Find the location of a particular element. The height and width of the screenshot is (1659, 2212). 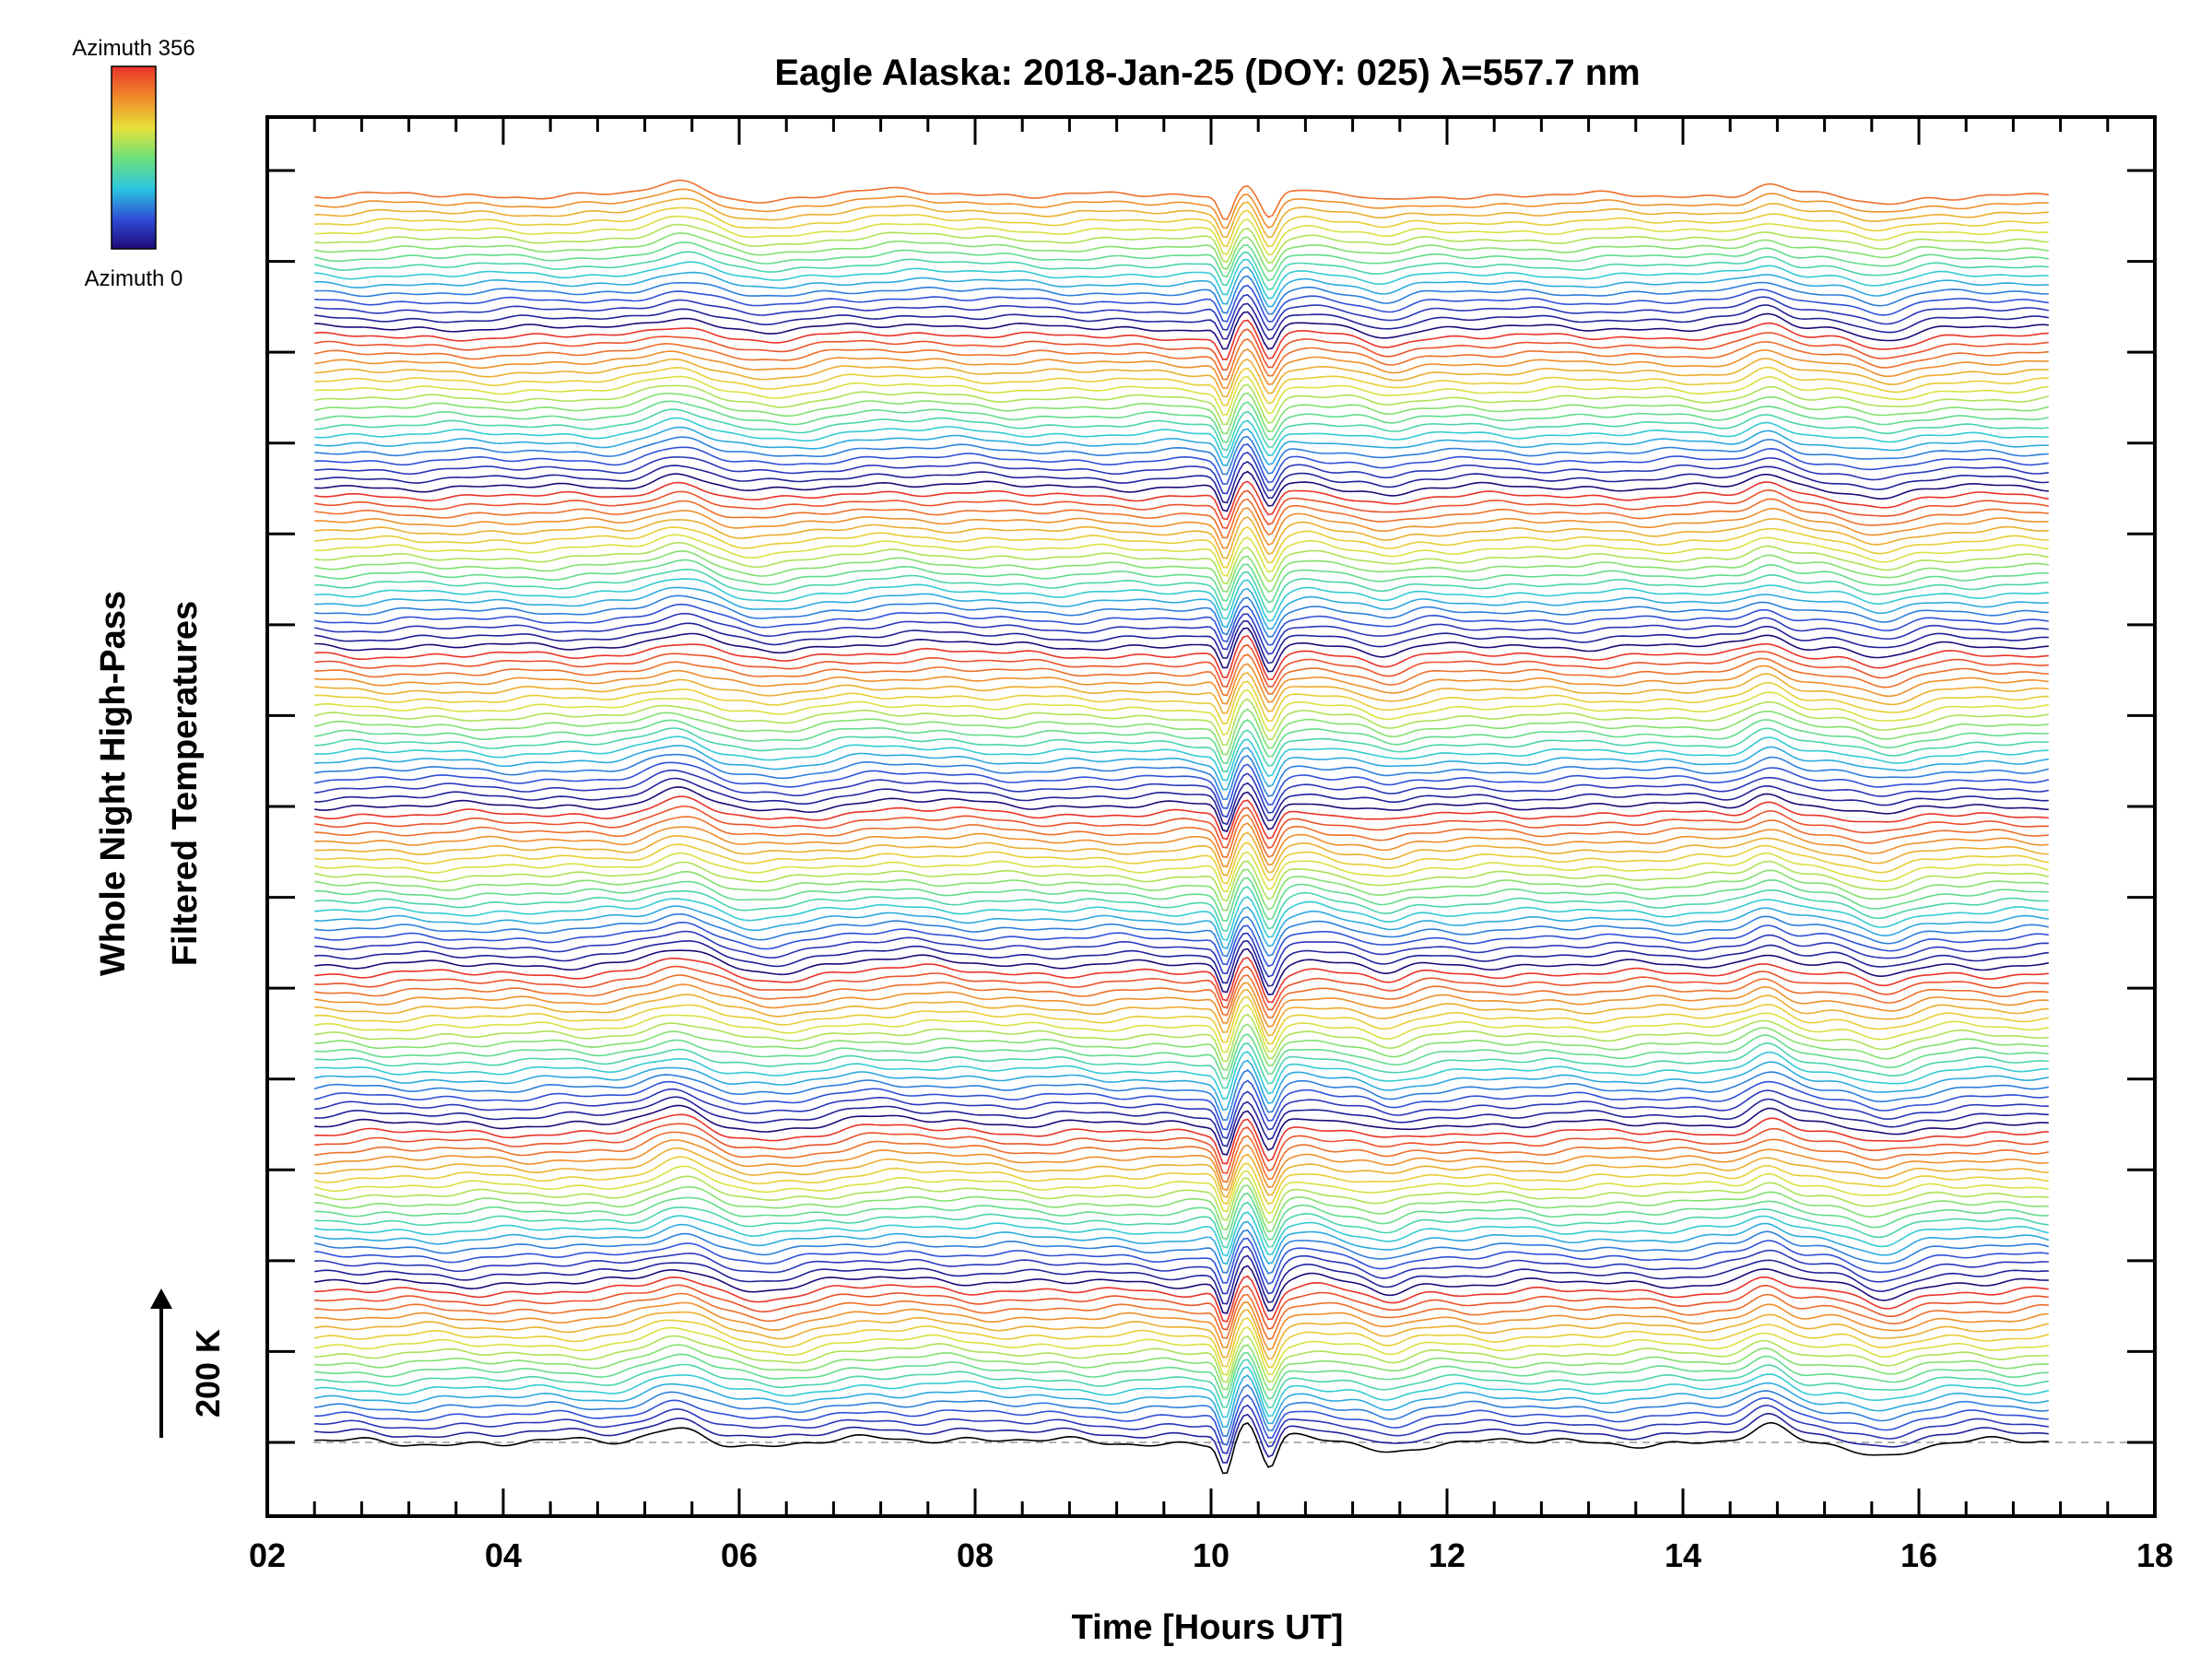

scale-bar-label: 200 K is located at coordinates (208, 1373).